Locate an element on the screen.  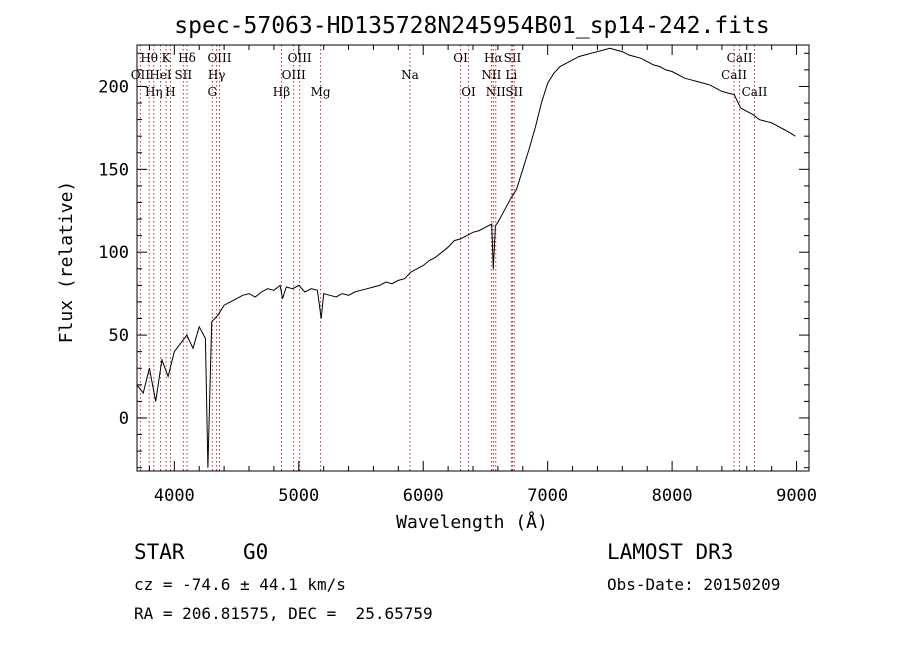
object-subclass: G0 is located at coordinates (256, 552).